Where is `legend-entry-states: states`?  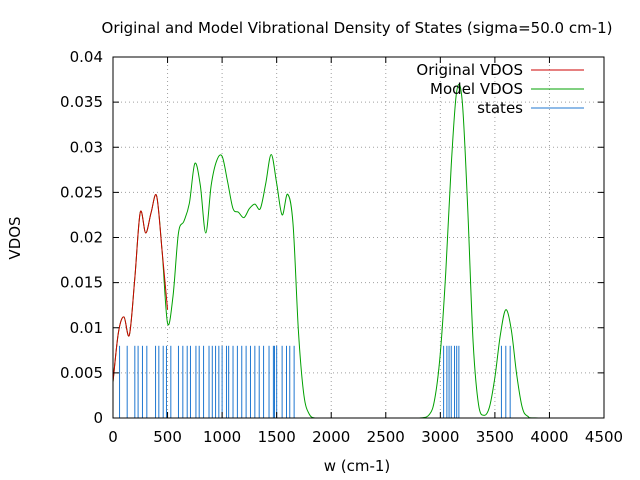 legend-entry-states: states is located at coordinates (530, 108).